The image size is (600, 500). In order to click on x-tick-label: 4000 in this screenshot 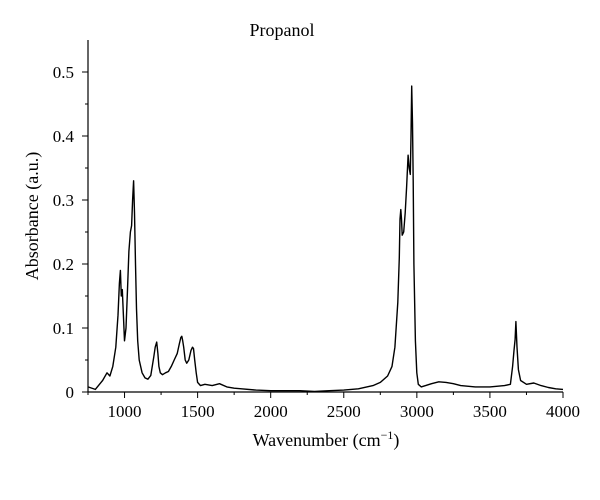, I will do `click(563, 411)`.